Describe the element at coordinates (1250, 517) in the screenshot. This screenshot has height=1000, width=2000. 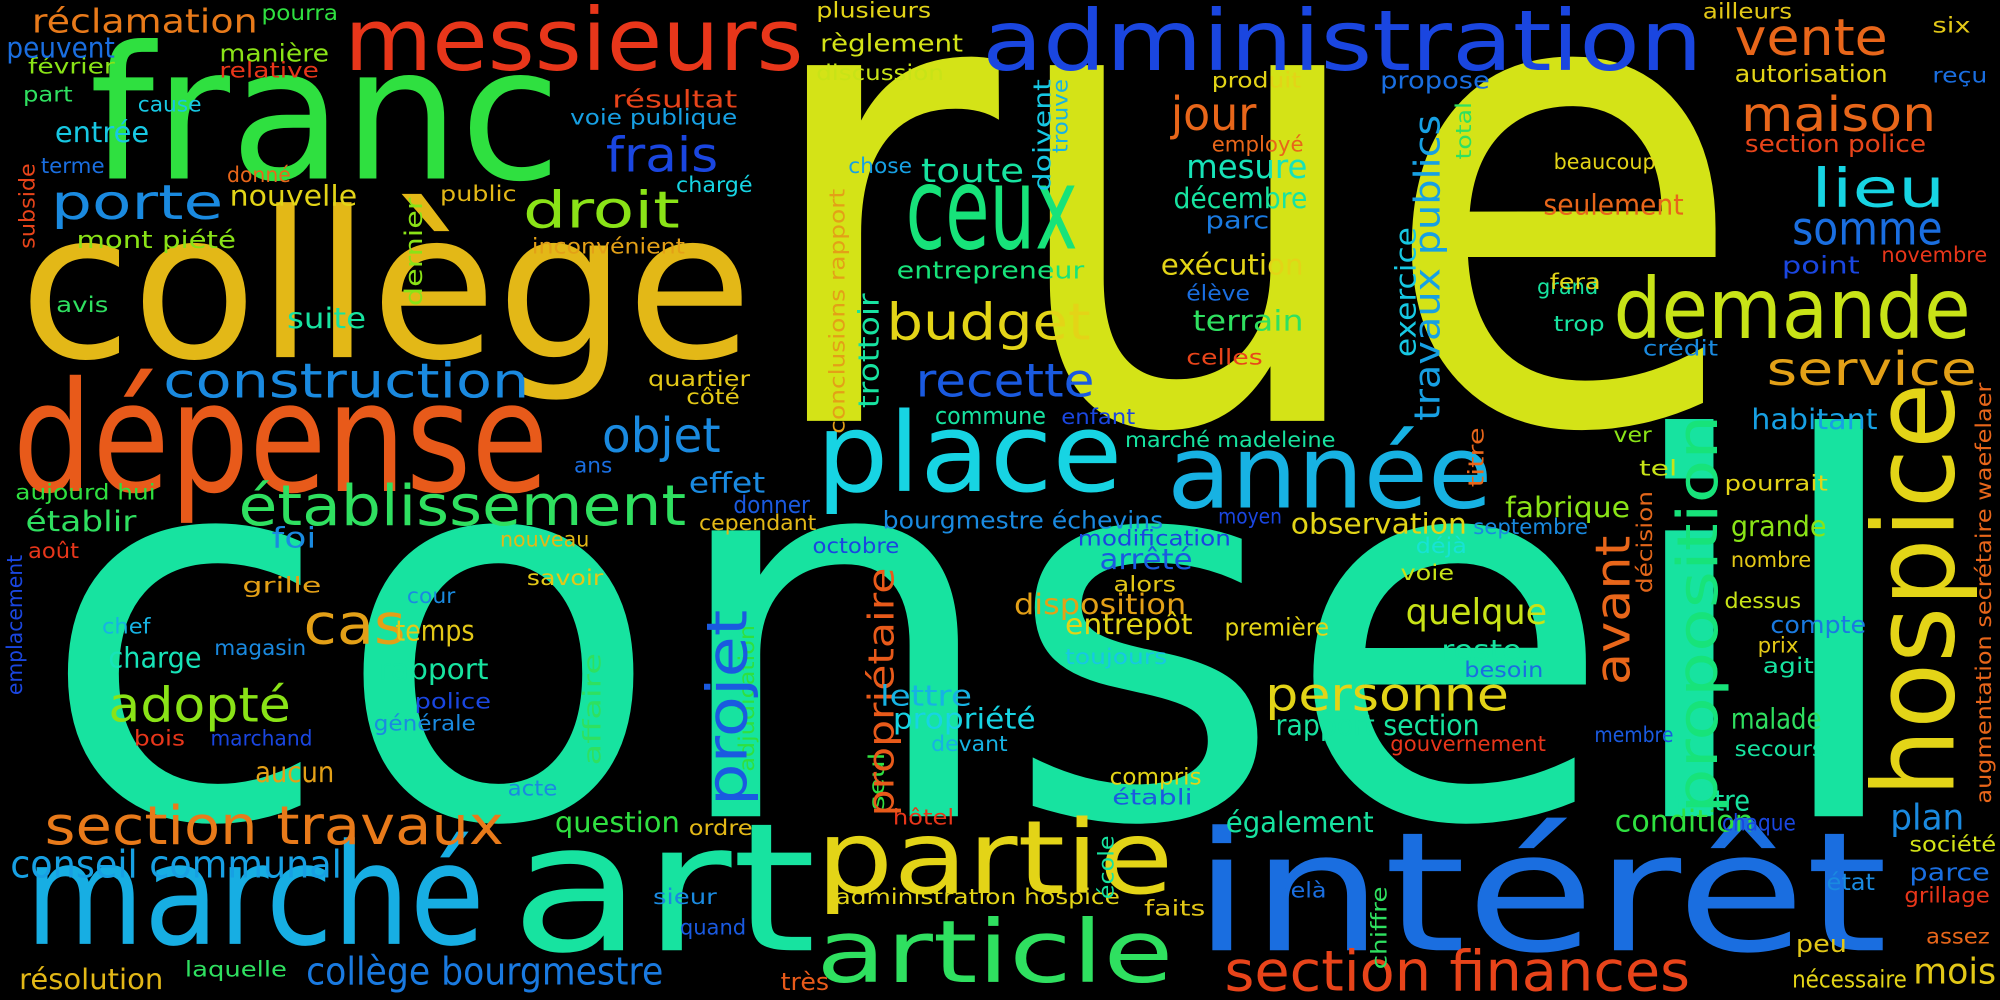
I see `word: moyen` at that location.